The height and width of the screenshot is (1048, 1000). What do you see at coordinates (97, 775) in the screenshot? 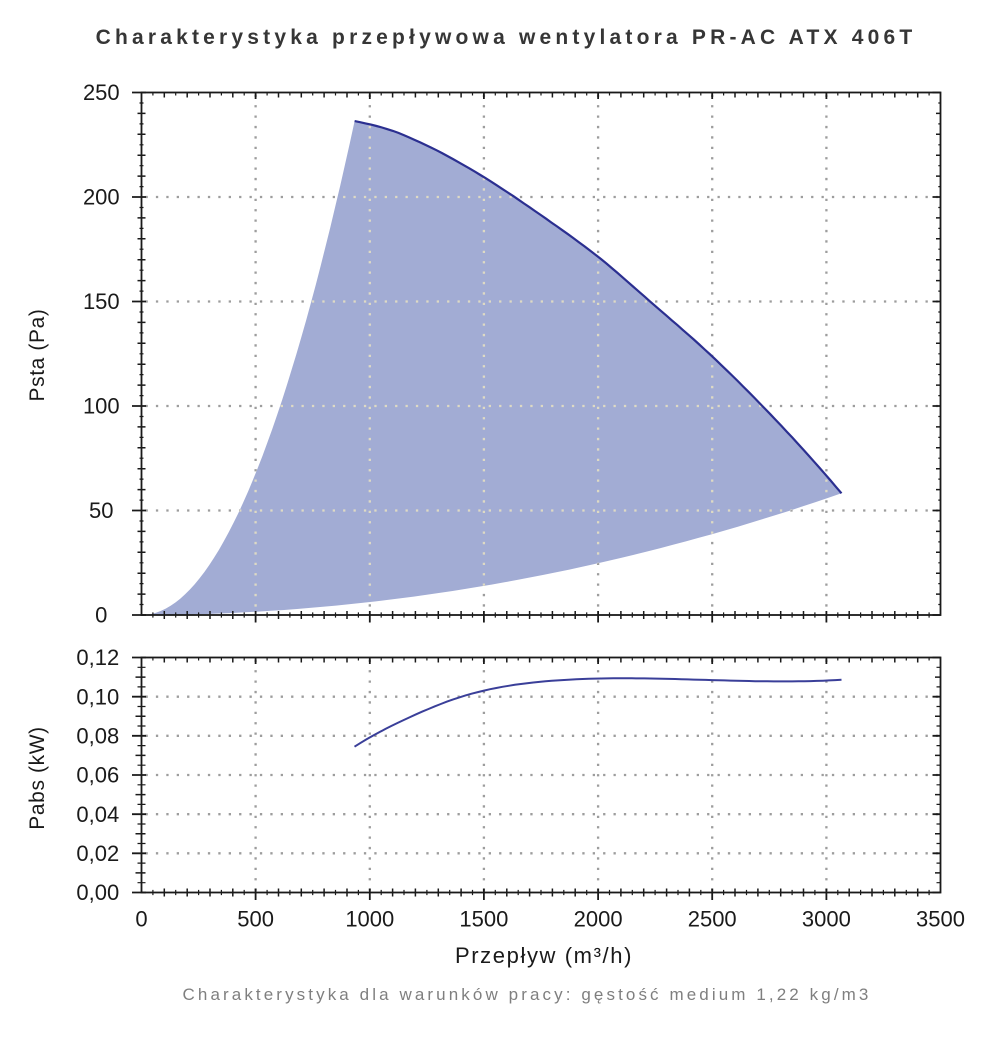
I see `svg-text: 0,06` at bounding box center [97, 775].